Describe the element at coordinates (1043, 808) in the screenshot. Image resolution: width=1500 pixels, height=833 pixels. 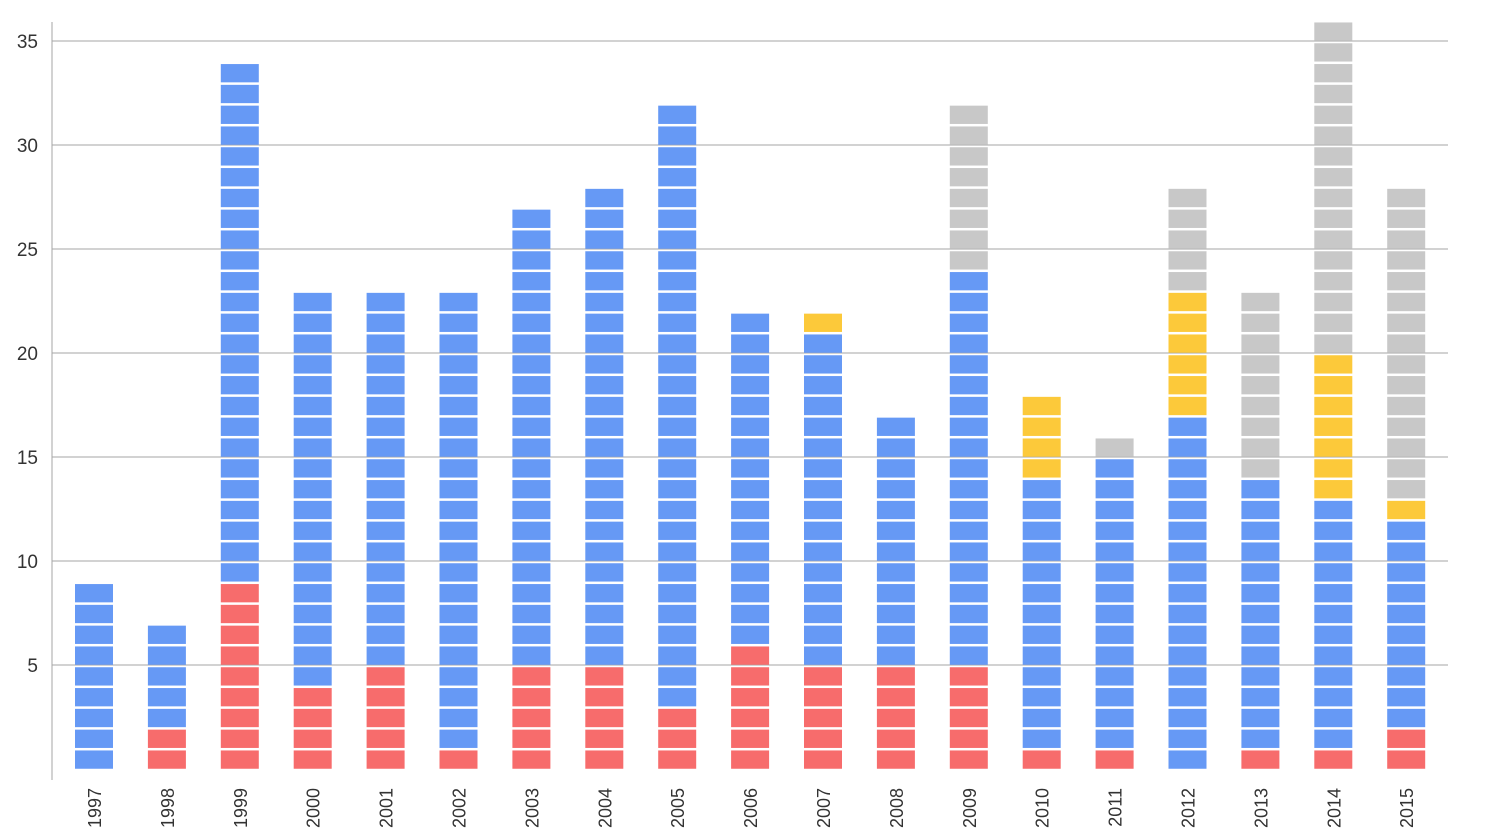
I see `x-tick-label: 2010` at that location.